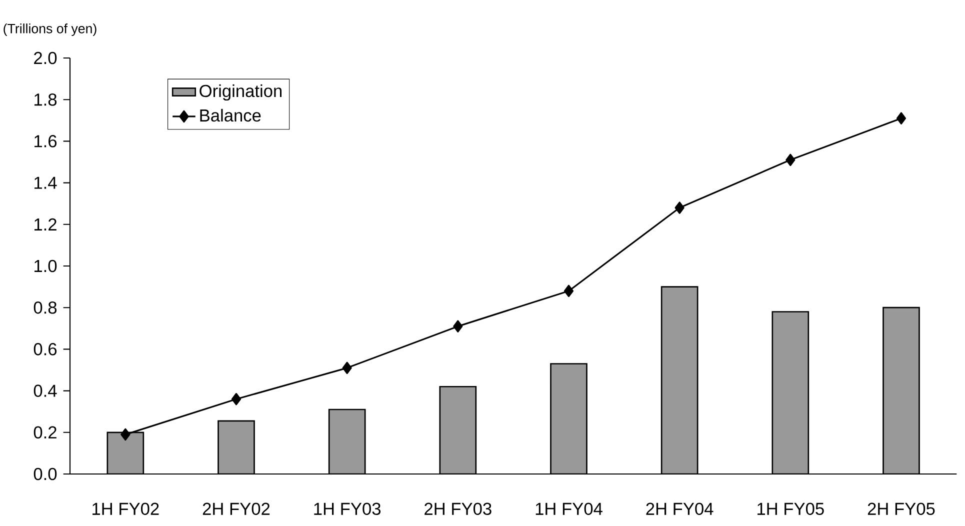  Describe the element at coordinates (45, 432) in the screenshot. I see `y-tick-label: 0.2` at that location.